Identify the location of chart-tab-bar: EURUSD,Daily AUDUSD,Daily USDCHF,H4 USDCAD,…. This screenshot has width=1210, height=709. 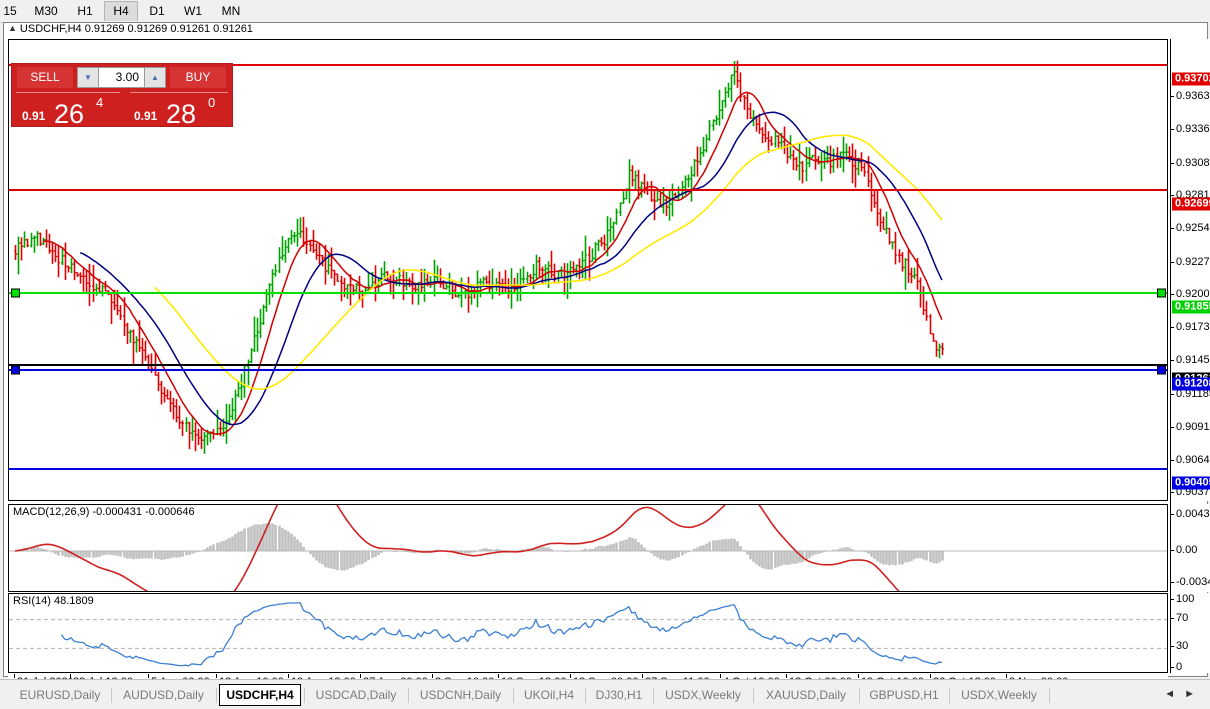
(605, 694).